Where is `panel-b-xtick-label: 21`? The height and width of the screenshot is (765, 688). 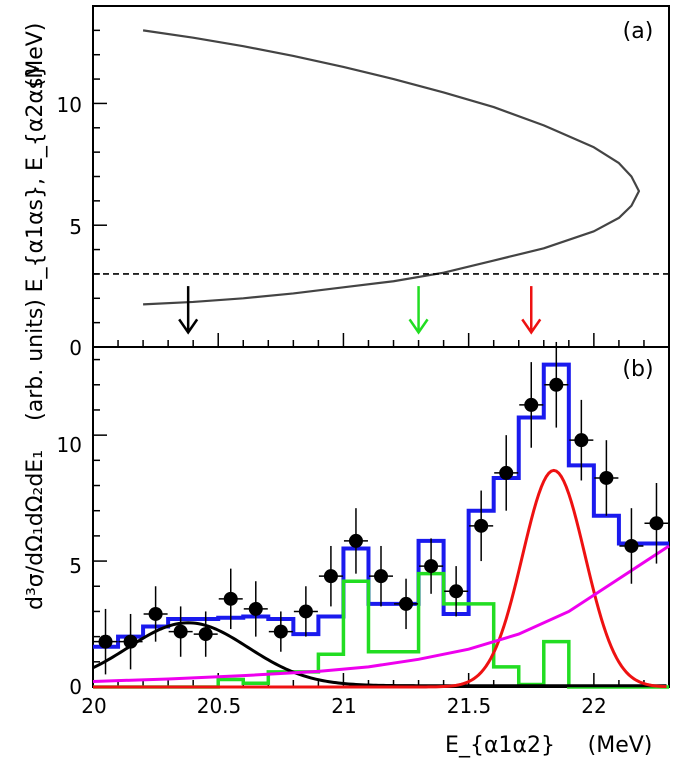 panel-b-xtick-label: 21 is located at coordinates (343, 706).